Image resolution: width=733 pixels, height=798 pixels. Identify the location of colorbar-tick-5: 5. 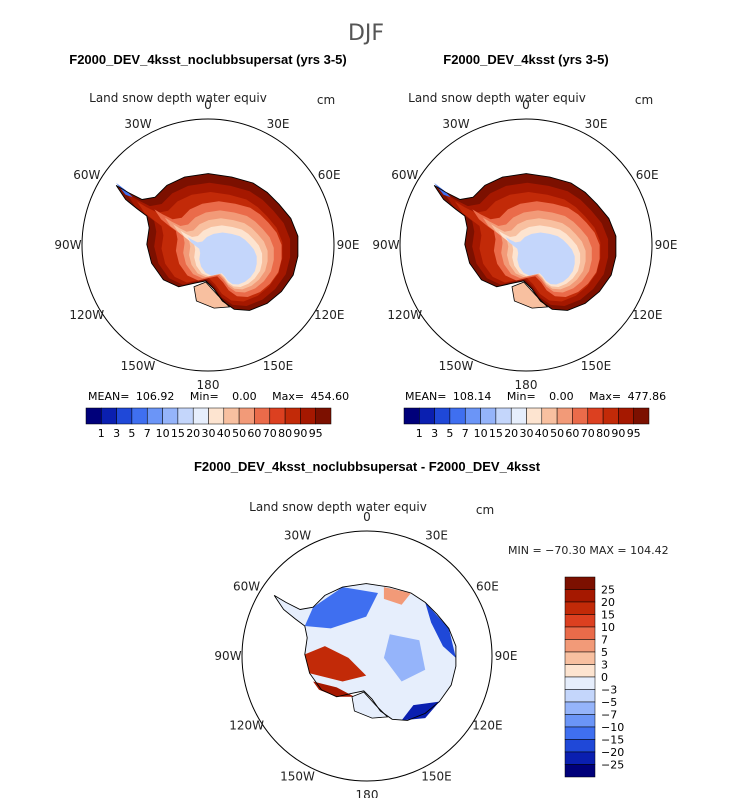
(604, 652).